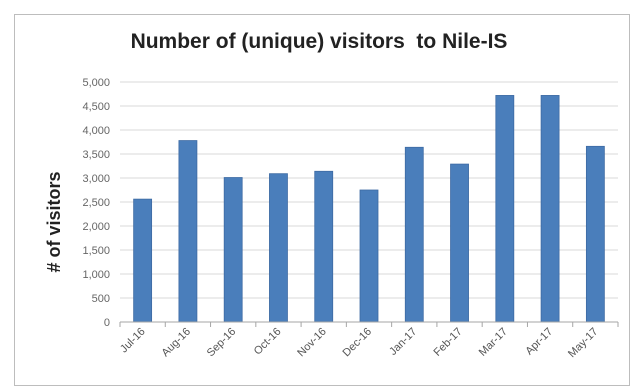 The height and width of the screenshot is (390, 638). Describe the element at coordinates (96, 275) in the screenshot. I see `y-tick-label: 1,000` at that location.